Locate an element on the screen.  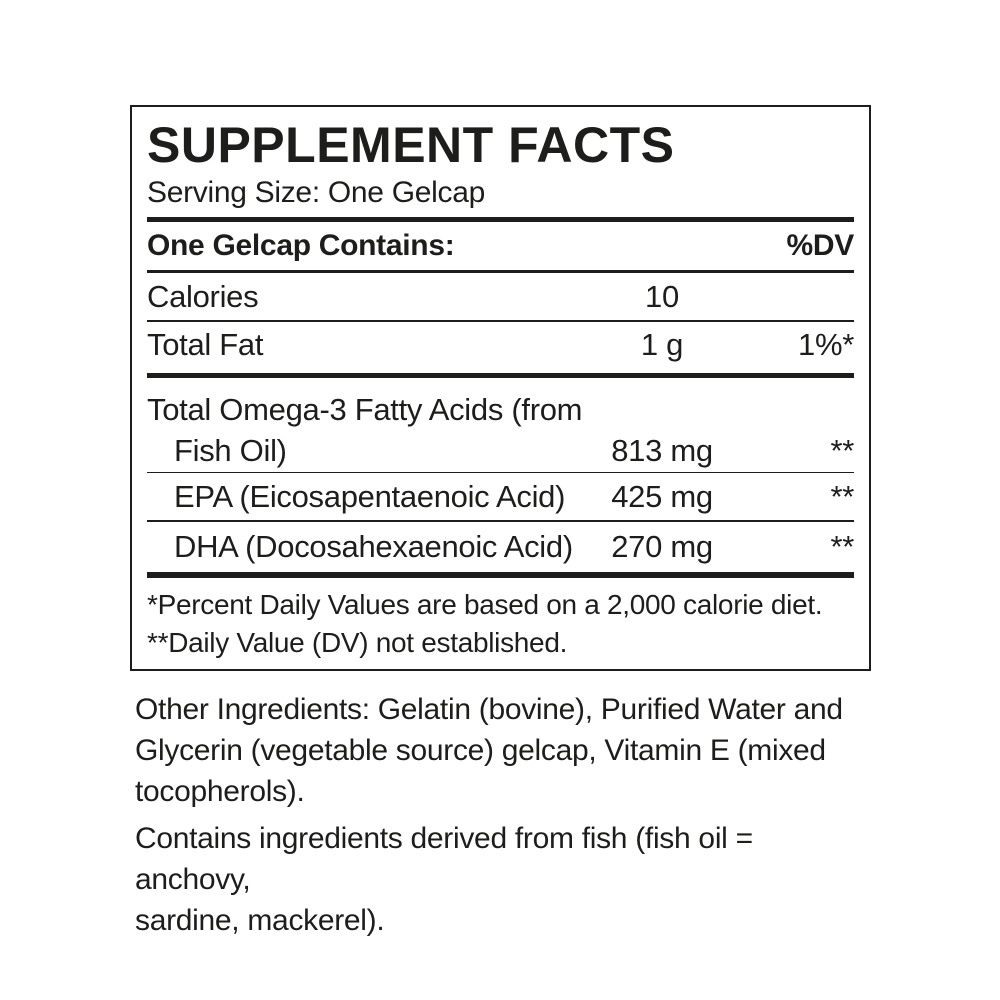
nutrient-name: Calories is located at coordinates (203, 296).